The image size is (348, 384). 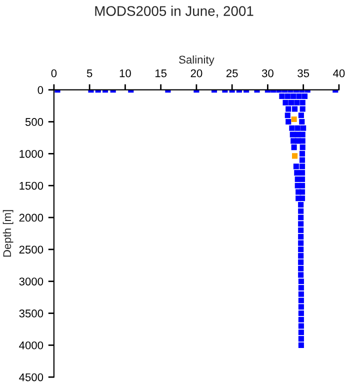 What do you see at coordinates (54, 73) in the screenshot?
I see `x-tick-label: 0` at bounding box center [54, 73].